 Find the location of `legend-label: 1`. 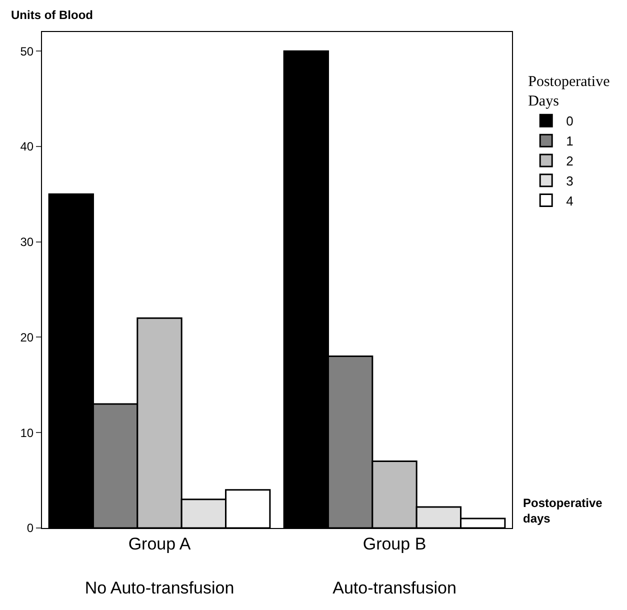

legend-label: 1 is located at coordinates (570, 141).